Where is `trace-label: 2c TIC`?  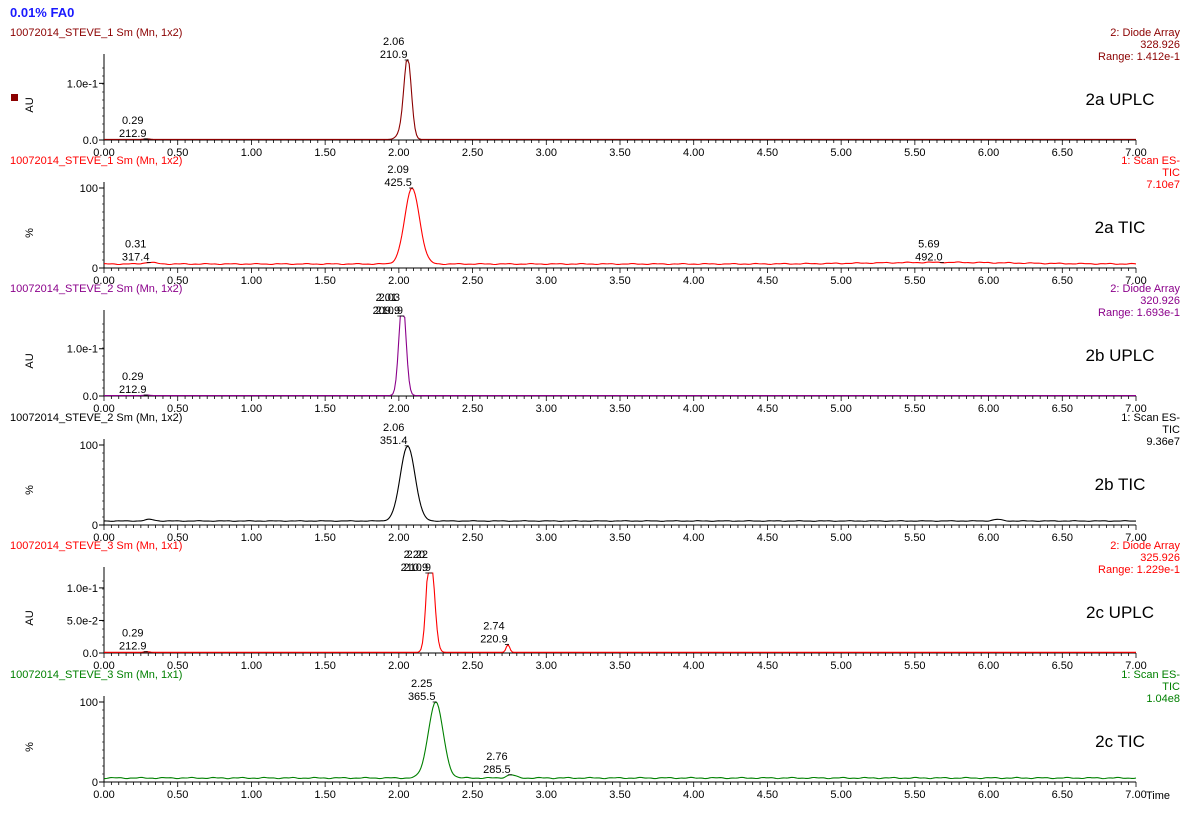 trace-label: 2c TIC is located at coordinates (1120, 741).